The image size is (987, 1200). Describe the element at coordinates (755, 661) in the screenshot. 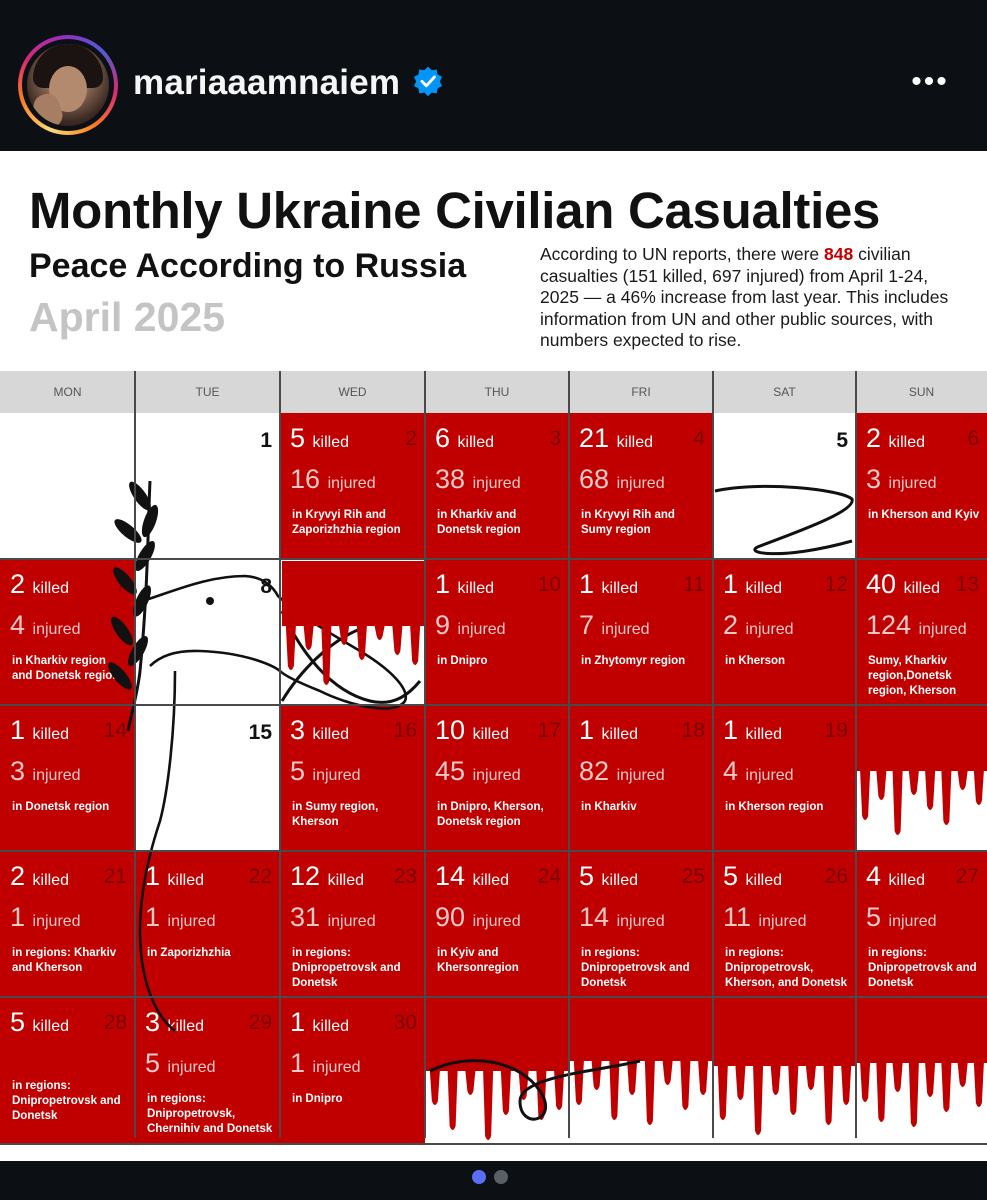

I see `region-text: in Kherson` at that location.